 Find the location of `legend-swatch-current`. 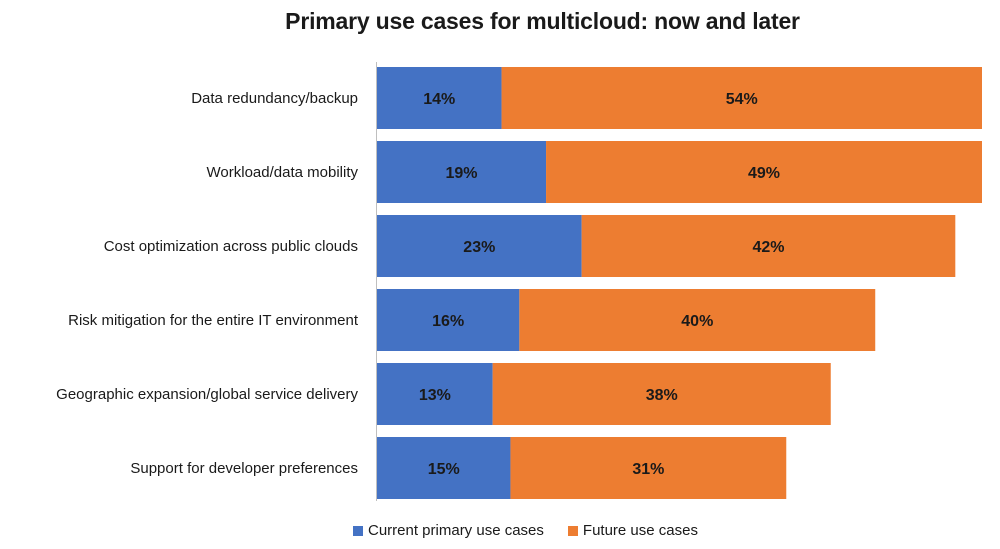

legend-swatch-current is located at coordinates (358, 530).